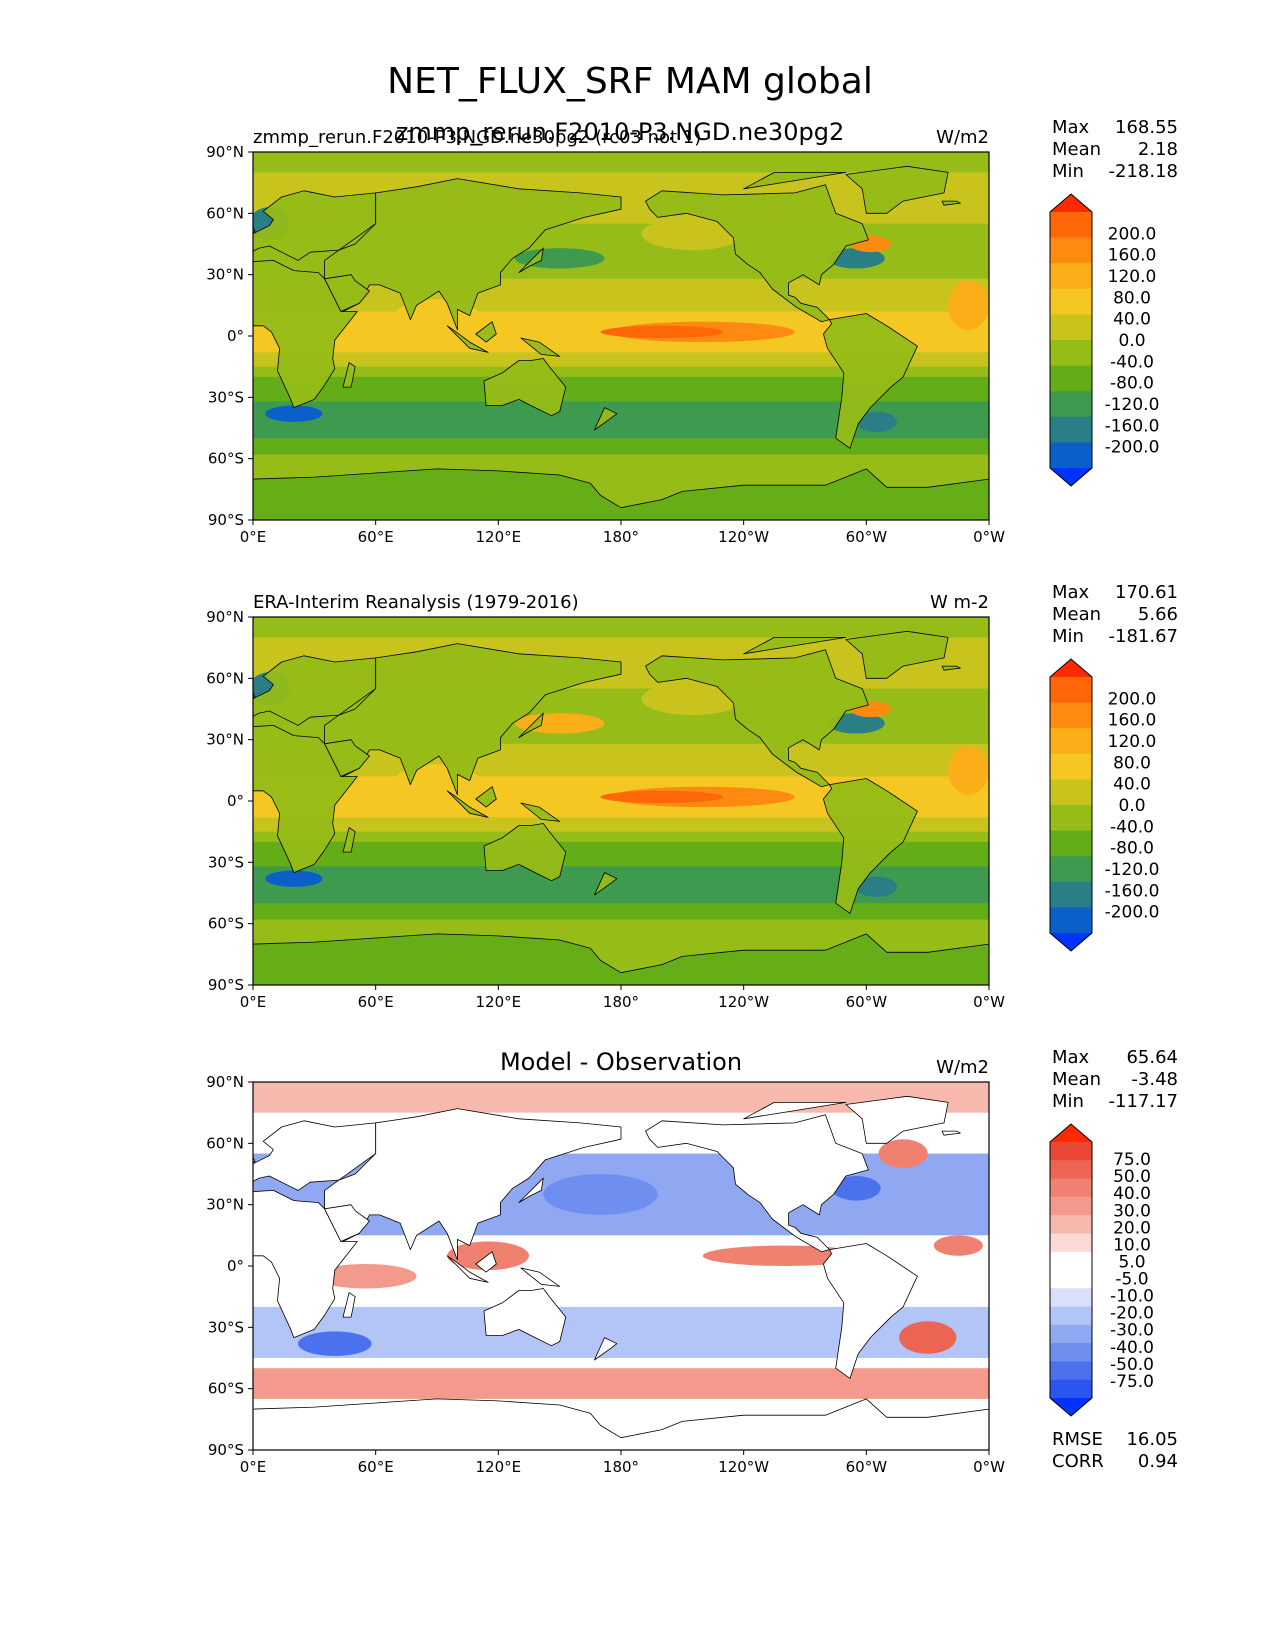 The height and width of the screenshot is (1650, 1275). I want to click on stat-mean-value: 5.66, so click(1158, 614).